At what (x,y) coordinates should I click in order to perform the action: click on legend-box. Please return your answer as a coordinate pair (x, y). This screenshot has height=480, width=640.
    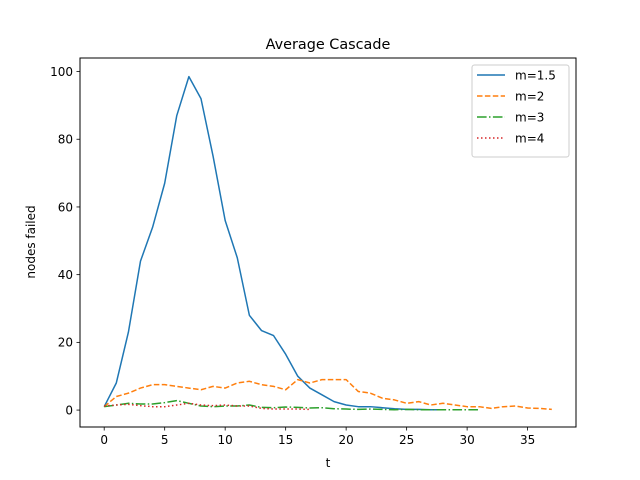
    Looking at the image, I should click on (520, 111).